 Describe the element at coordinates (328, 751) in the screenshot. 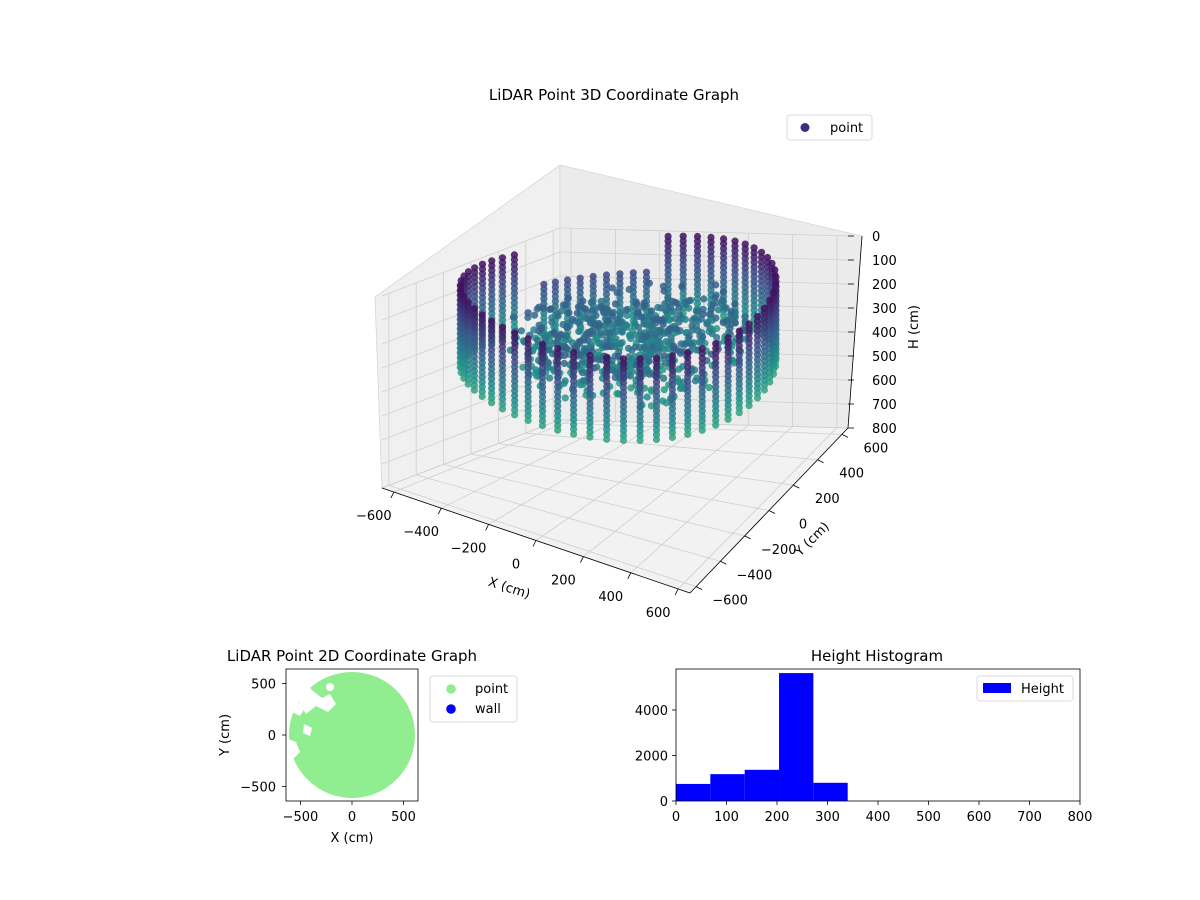

I see `ticks-2d: −500 −500 0 0 500 500` at that location.